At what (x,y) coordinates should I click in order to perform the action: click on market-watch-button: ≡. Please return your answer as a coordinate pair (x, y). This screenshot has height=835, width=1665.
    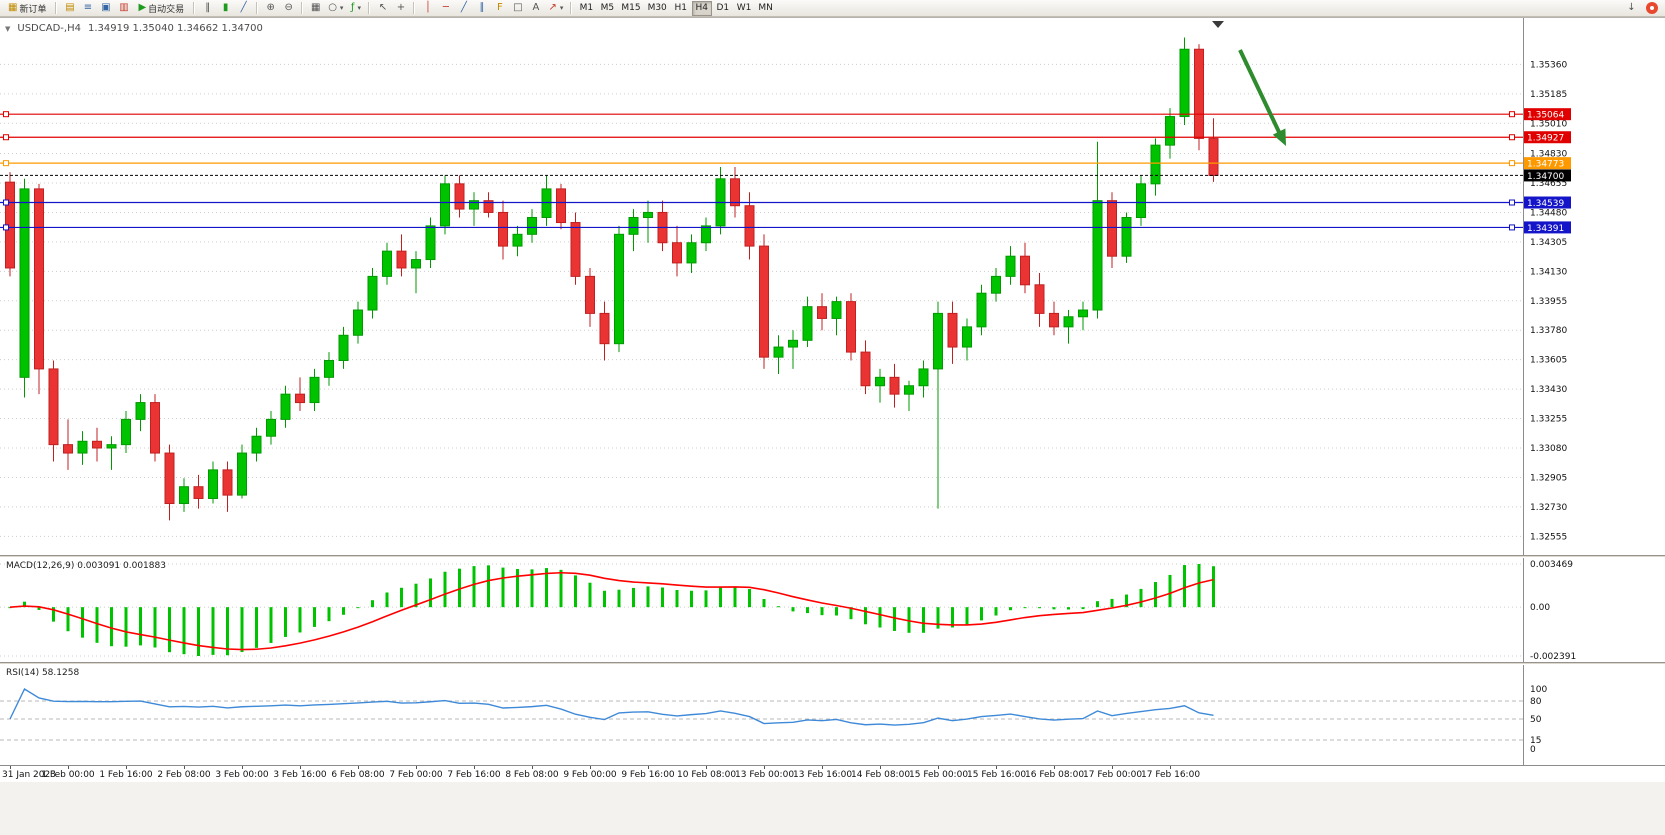
    Looking at the image, I should click on (87, 8).